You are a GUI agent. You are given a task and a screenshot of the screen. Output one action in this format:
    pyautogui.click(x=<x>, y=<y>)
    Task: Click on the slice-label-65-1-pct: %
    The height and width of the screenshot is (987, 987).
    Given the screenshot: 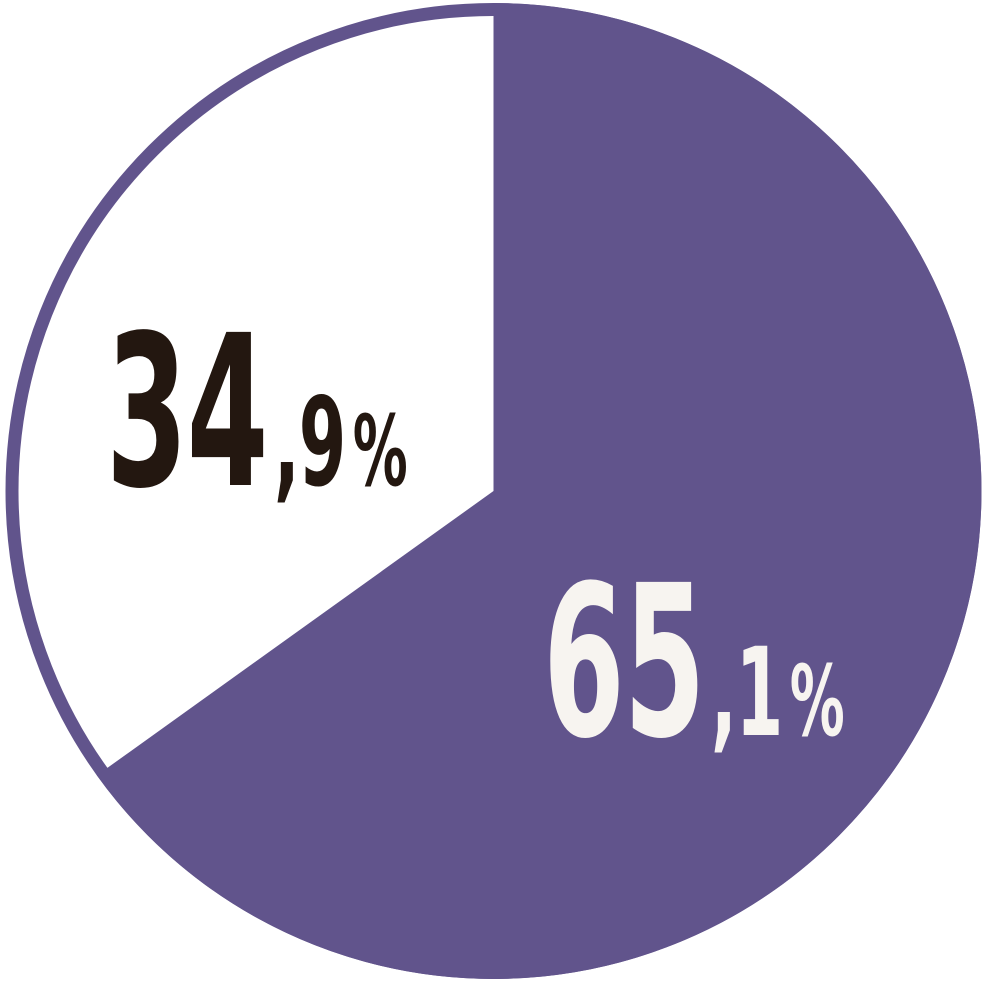 What is the action you would take?
    pyautogui.click(x=817, y=701)
    